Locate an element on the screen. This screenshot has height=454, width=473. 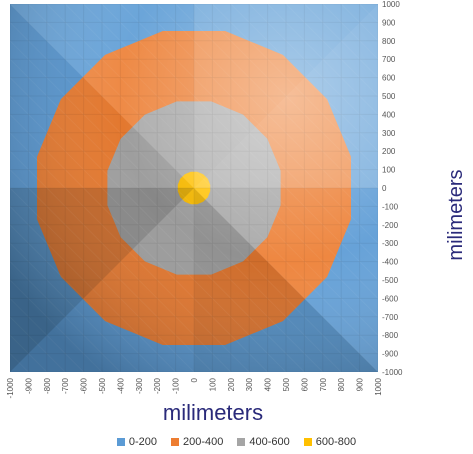
x-tick-label: 100 is located at coordinates (212, 384).